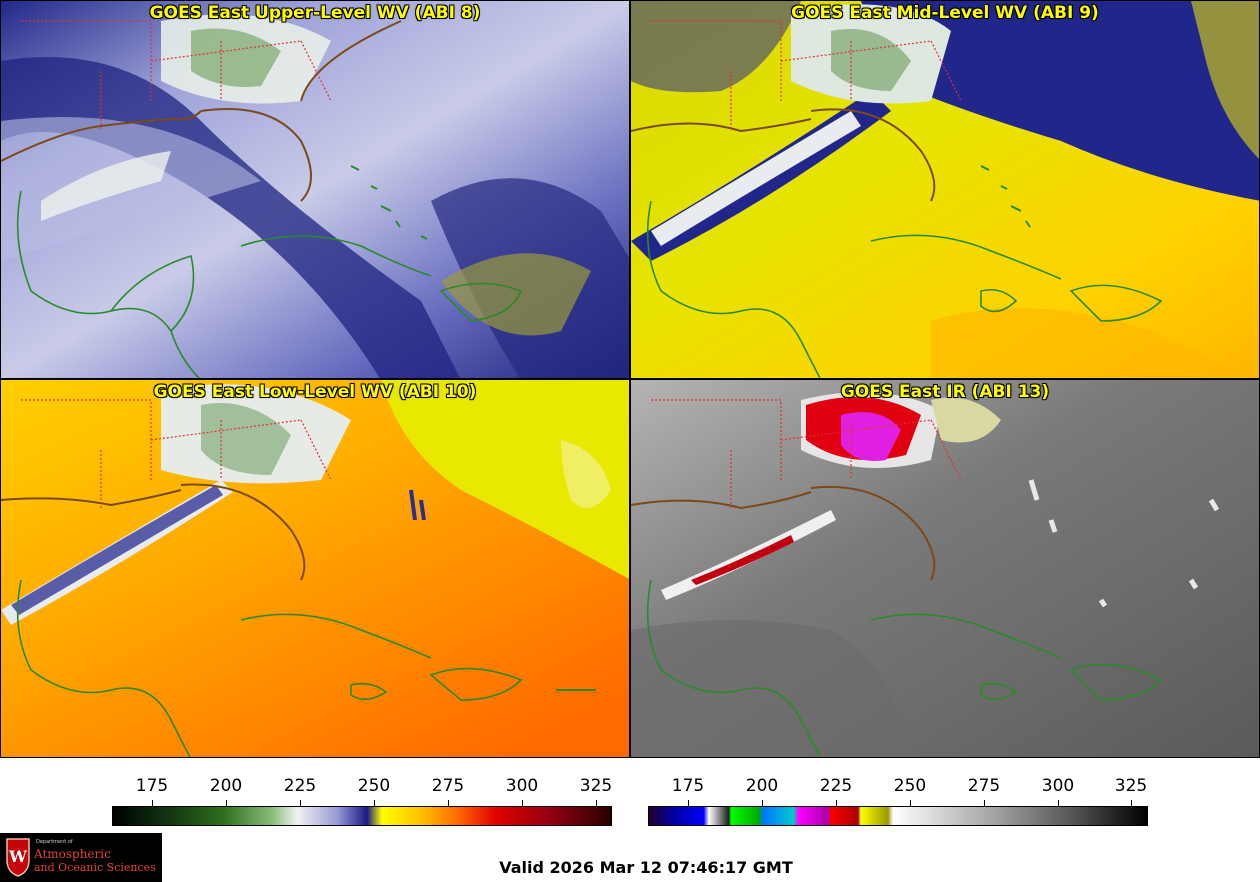 Image resolution: width=1260 pixels, height=882 pixels. What do you see at coordinates (315, 392) in the screenshot?
I see `panel-title: GOES East Low-Level WV (ABI 10)` at bounding box center [315, 392].